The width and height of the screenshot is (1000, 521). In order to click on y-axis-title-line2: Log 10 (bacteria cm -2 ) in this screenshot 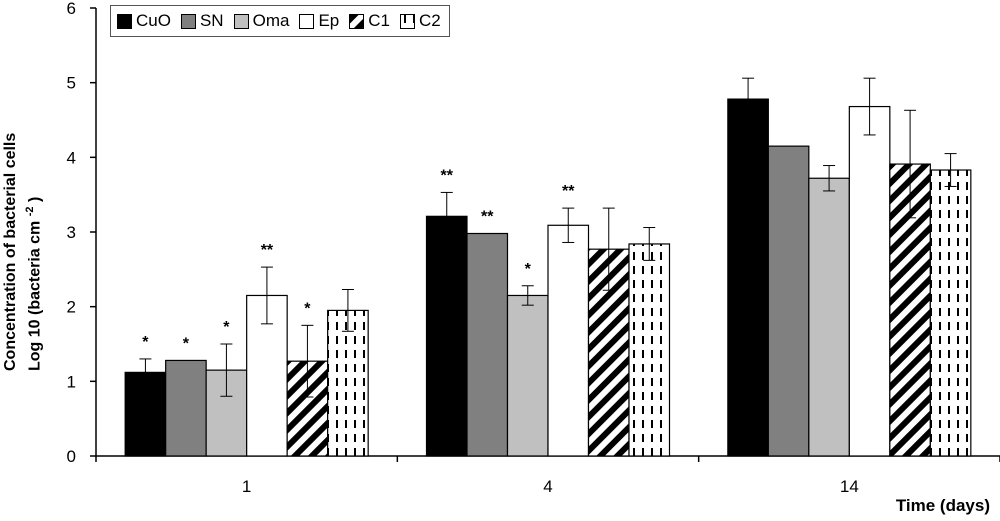, I will do `click(34, 252)`.